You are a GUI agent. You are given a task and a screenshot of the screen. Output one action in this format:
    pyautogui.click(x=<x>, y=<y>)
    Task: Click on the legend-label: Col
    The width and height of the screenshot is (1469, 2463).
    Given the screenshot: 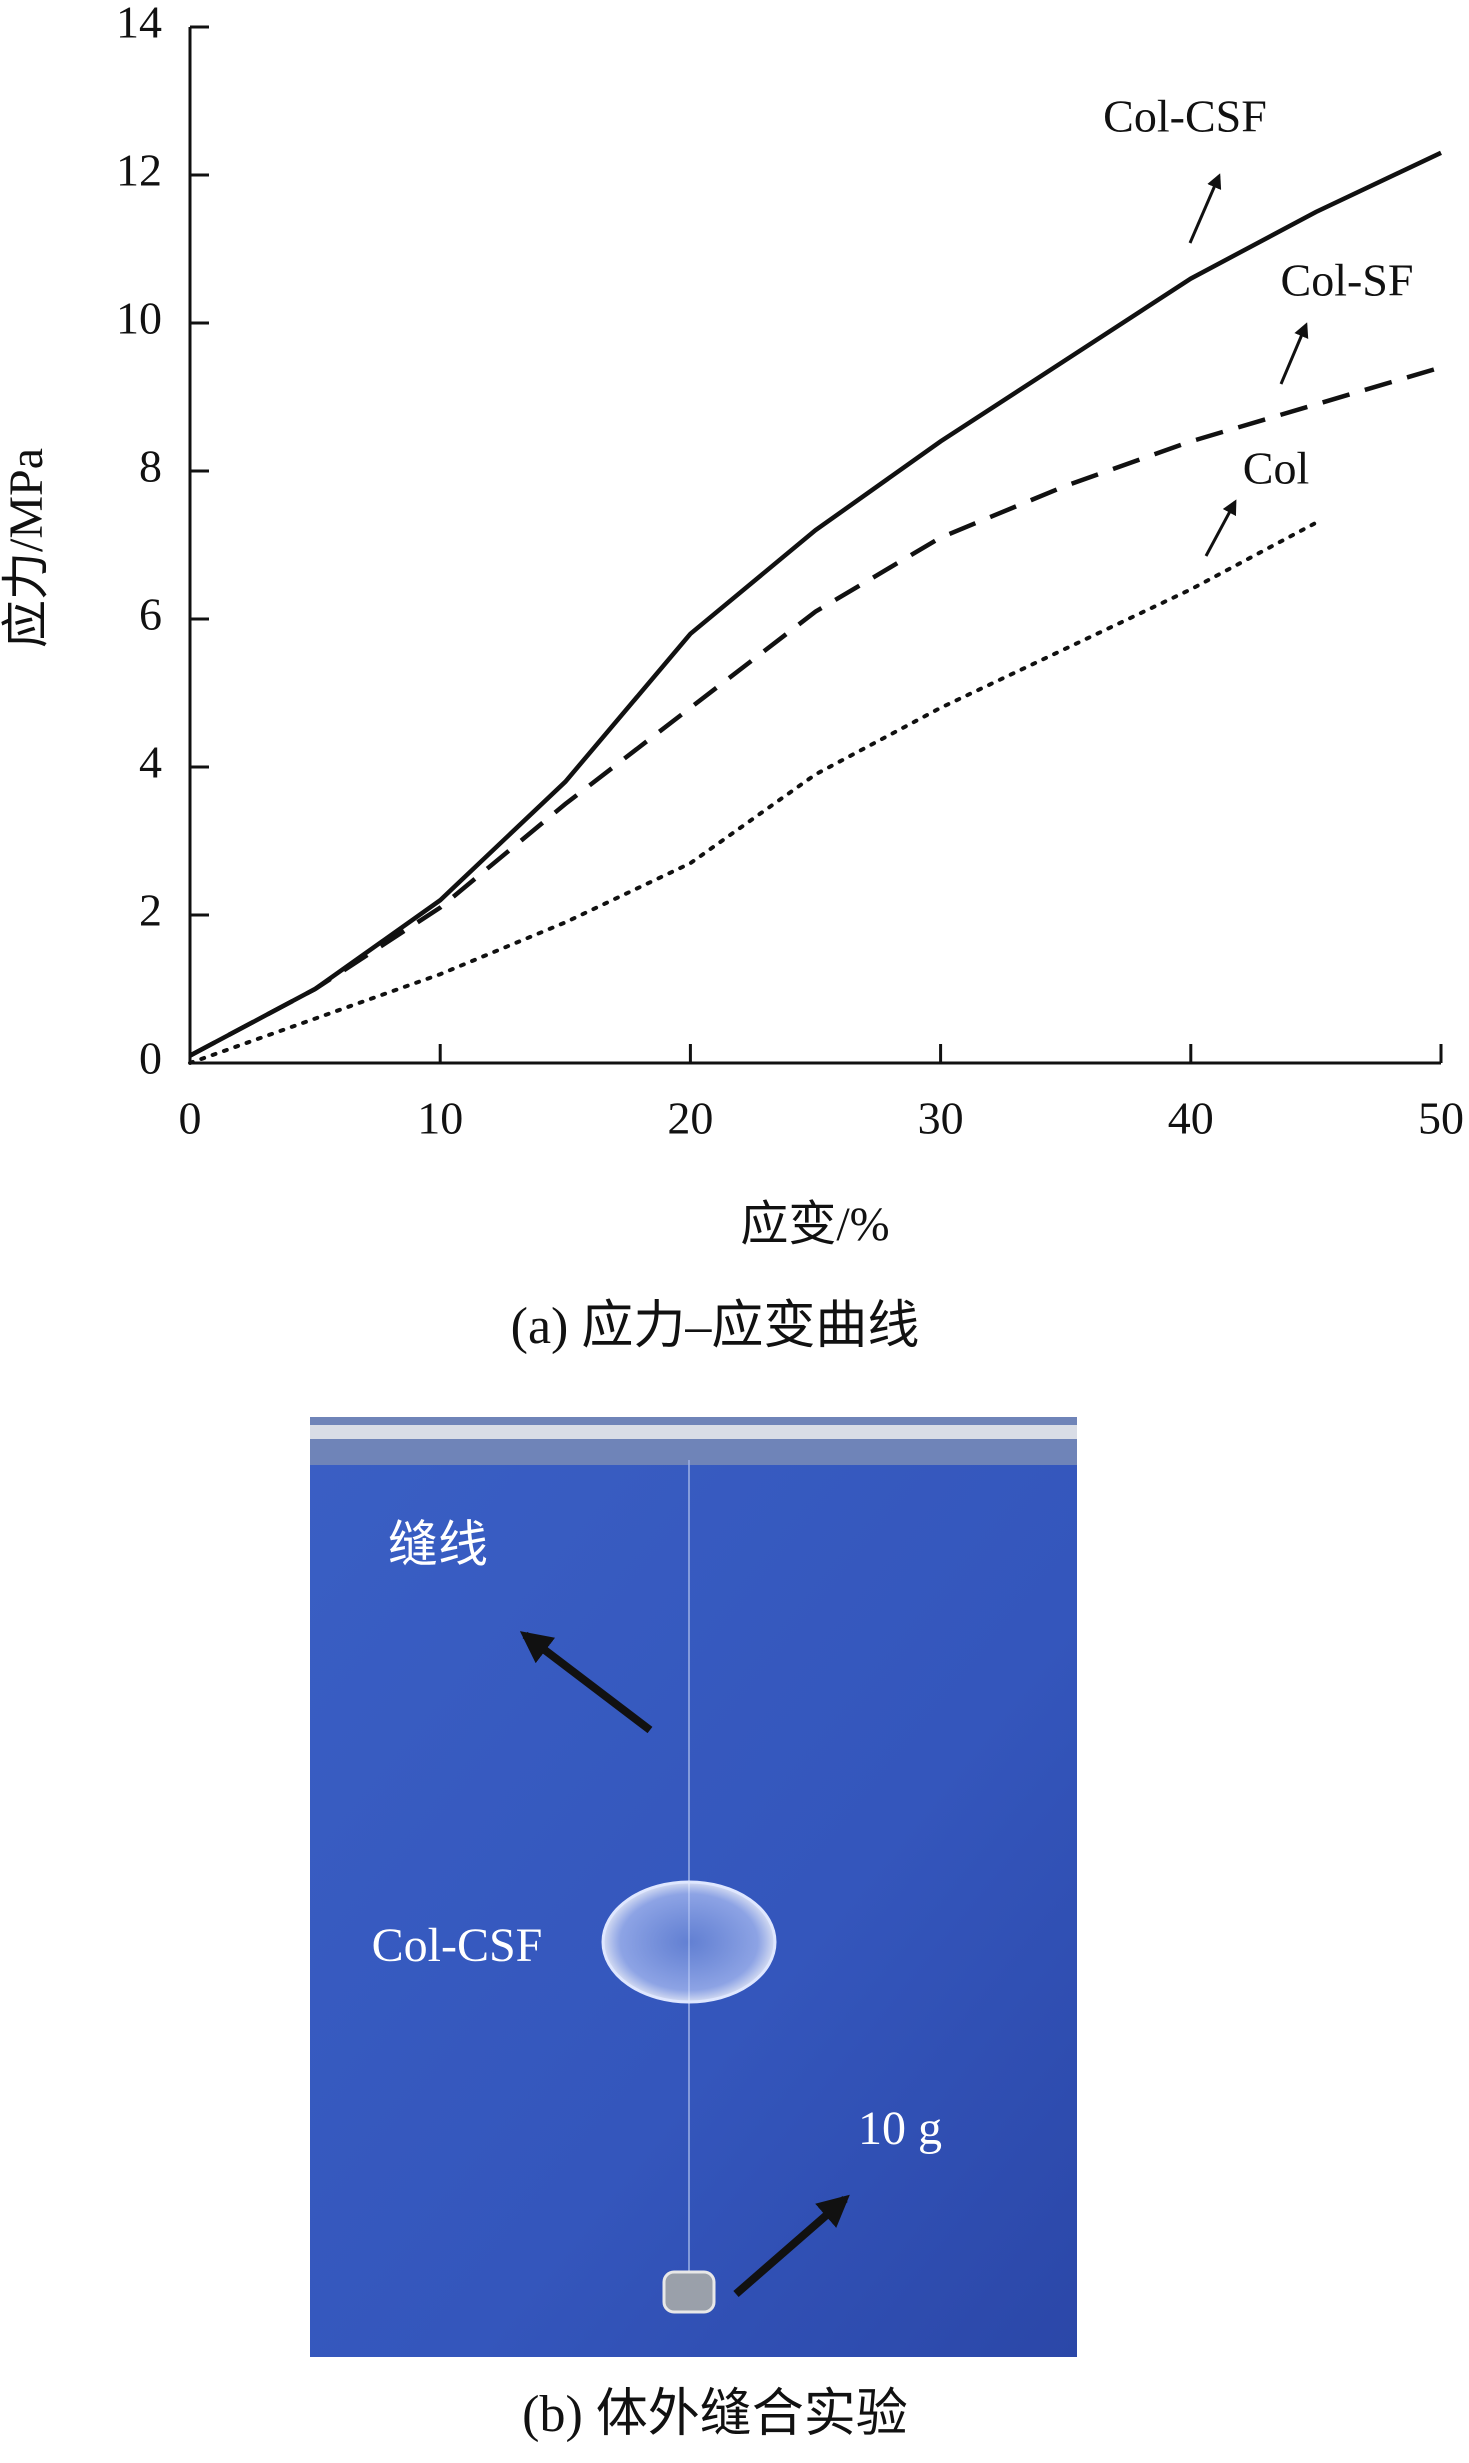 What is the action you would take?
    pyautogui.click(x=1276, y=468)
    